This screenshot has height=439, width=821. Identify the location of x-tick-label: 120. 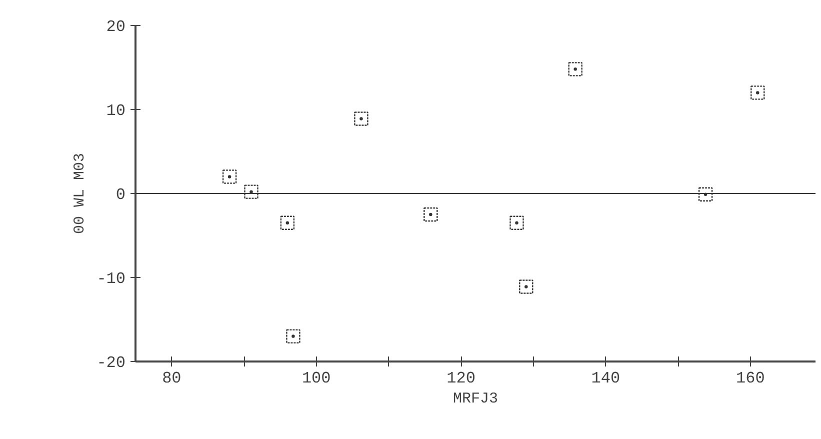
(461, 379).